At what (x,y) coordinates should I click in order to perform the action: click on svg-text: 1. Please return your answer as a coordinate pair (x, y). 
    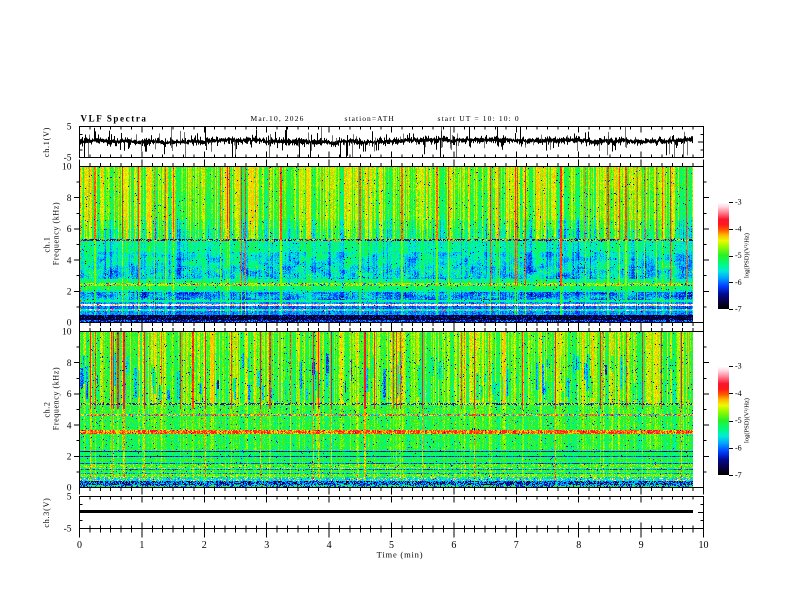
    Looking at the image, I should click on (141, 545).